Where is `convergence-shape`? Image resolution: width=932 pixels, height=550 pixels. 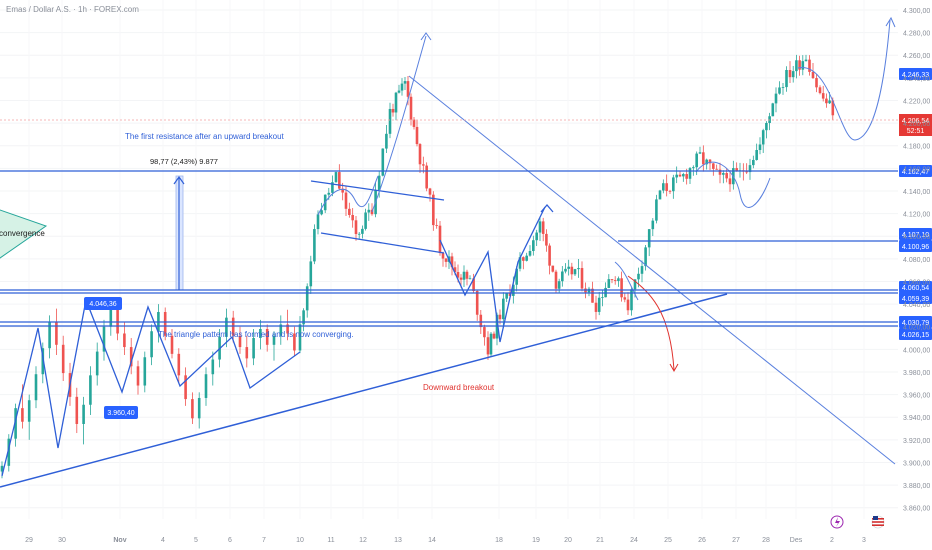 convergence-shape is located at coordinates (24, 234).